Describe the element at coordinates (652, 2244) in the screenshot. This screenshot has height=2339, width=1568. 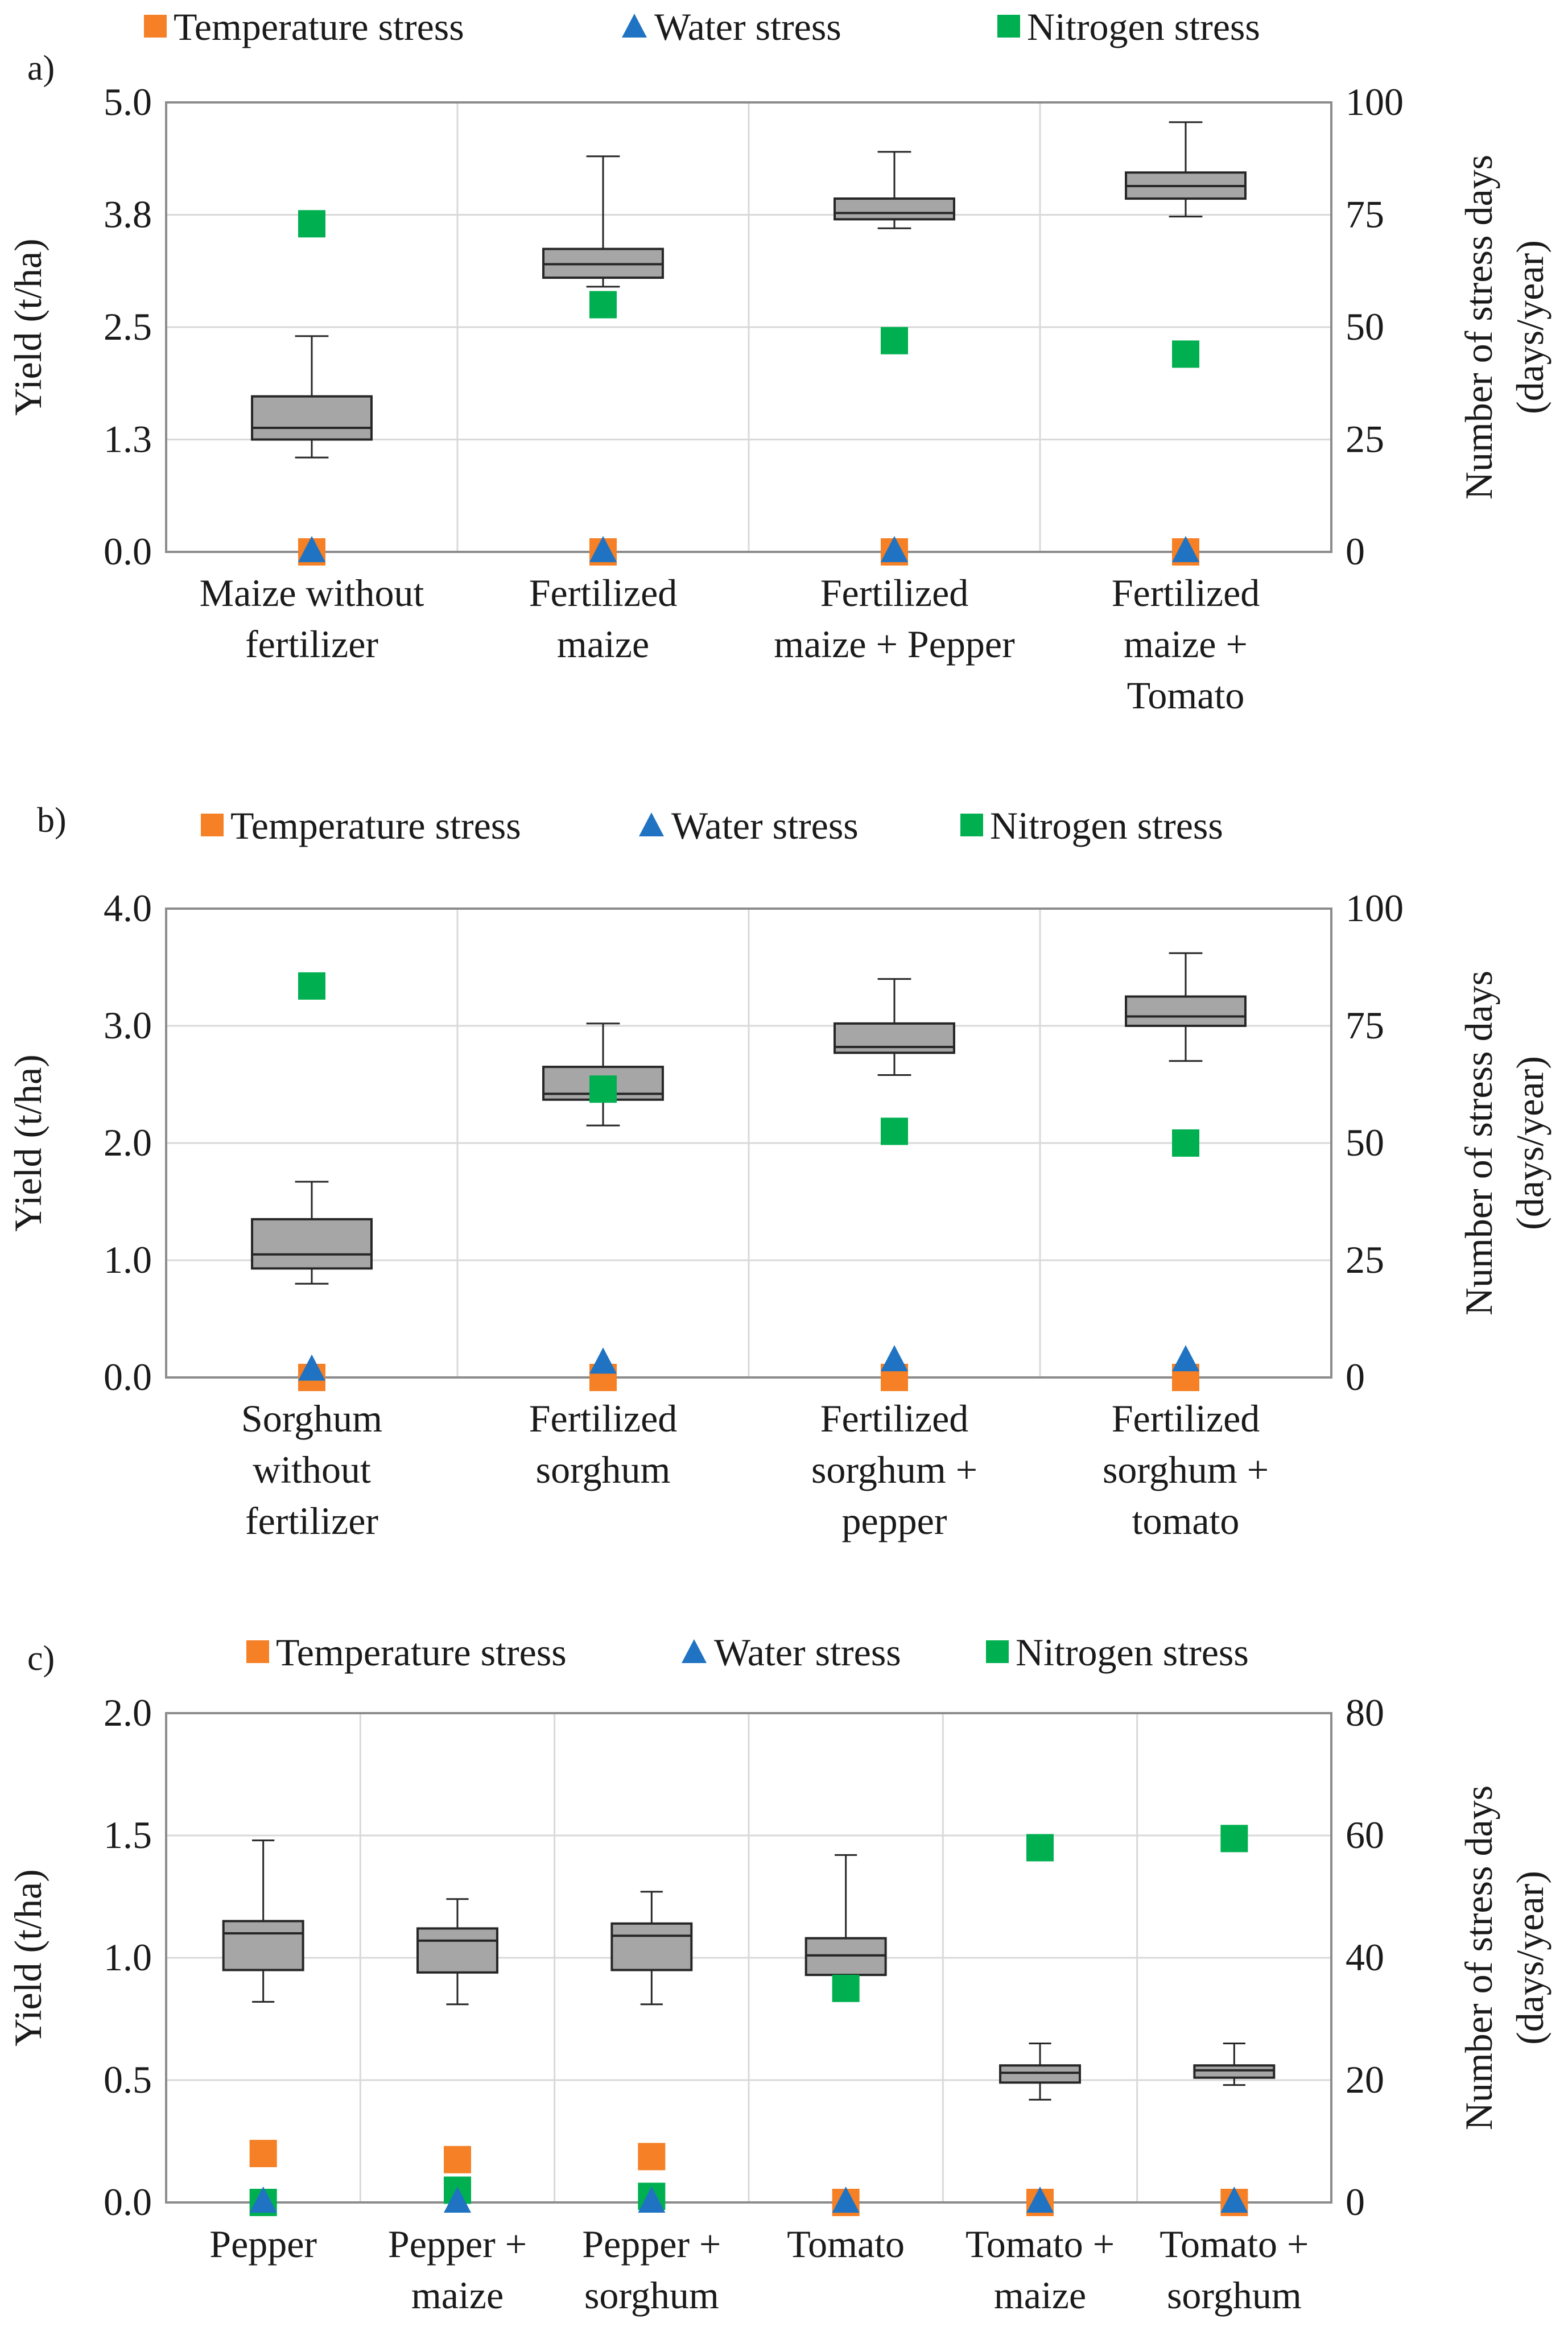
I see `category-label: Pepper +` at that location.